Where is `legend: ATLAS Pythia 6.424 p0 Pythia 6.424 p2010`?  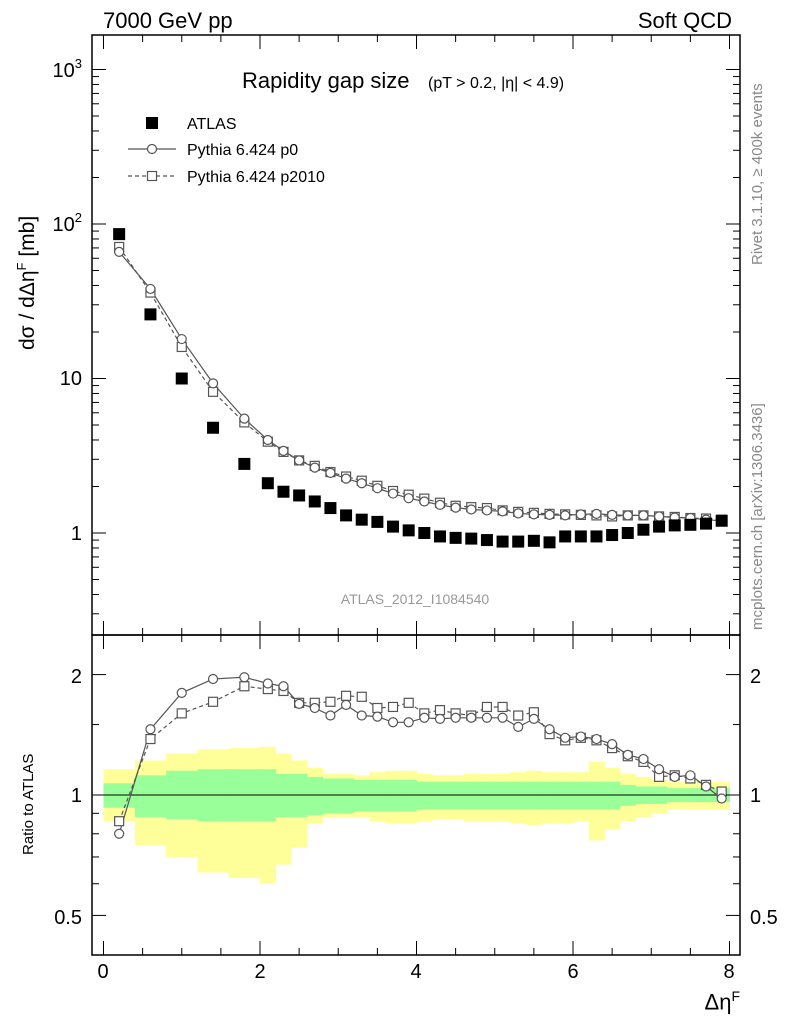 legend: ATLAS Pythia 6.424 p0 Pythia 6.424 p2010 is located at coordinates (226, 151).